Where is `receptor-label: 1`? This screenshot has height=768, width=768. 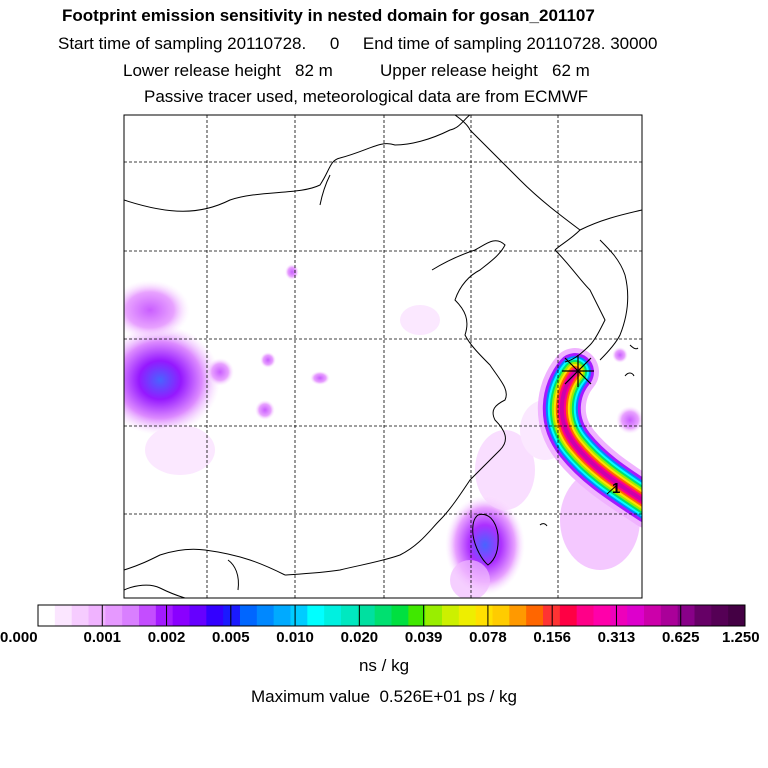
receptor-label: 1 is located at coordinates (616, 488).